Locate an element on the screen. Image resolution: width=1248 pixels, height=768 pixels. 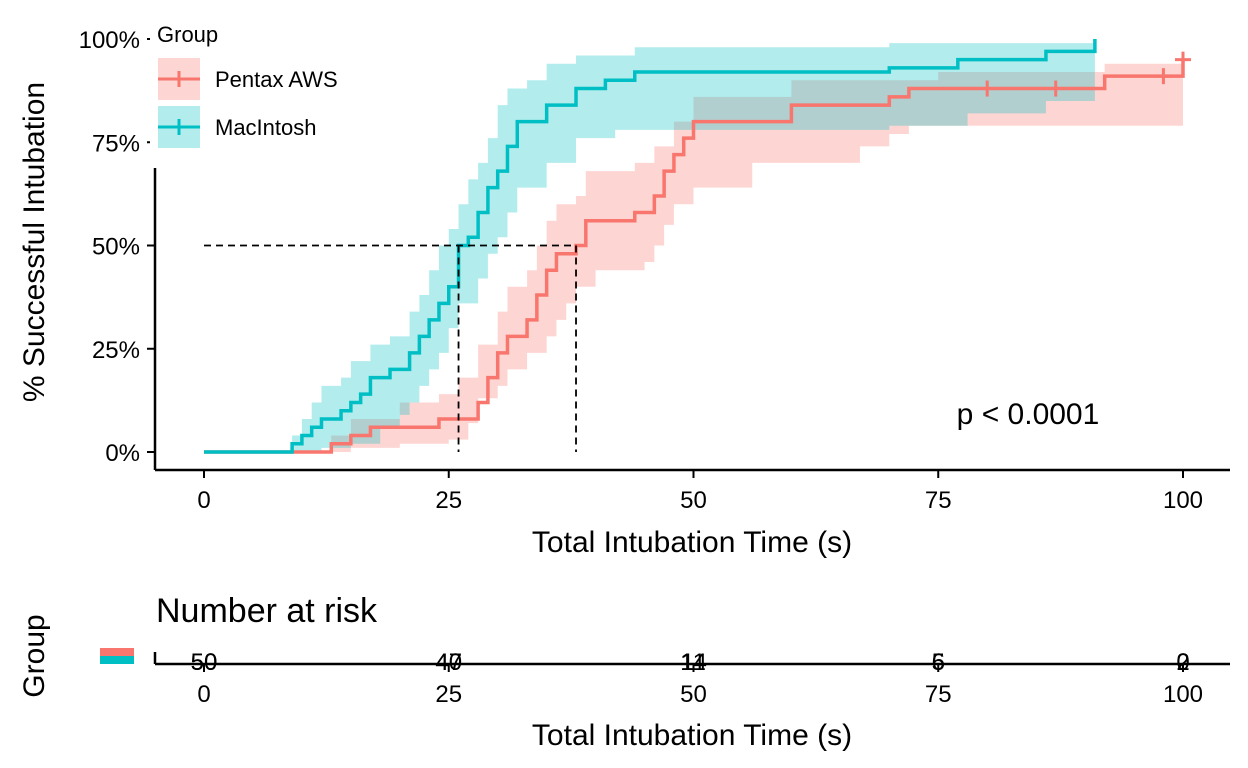
legend-item-macintosh: MacIntosh is located at coordinates (237, 127).